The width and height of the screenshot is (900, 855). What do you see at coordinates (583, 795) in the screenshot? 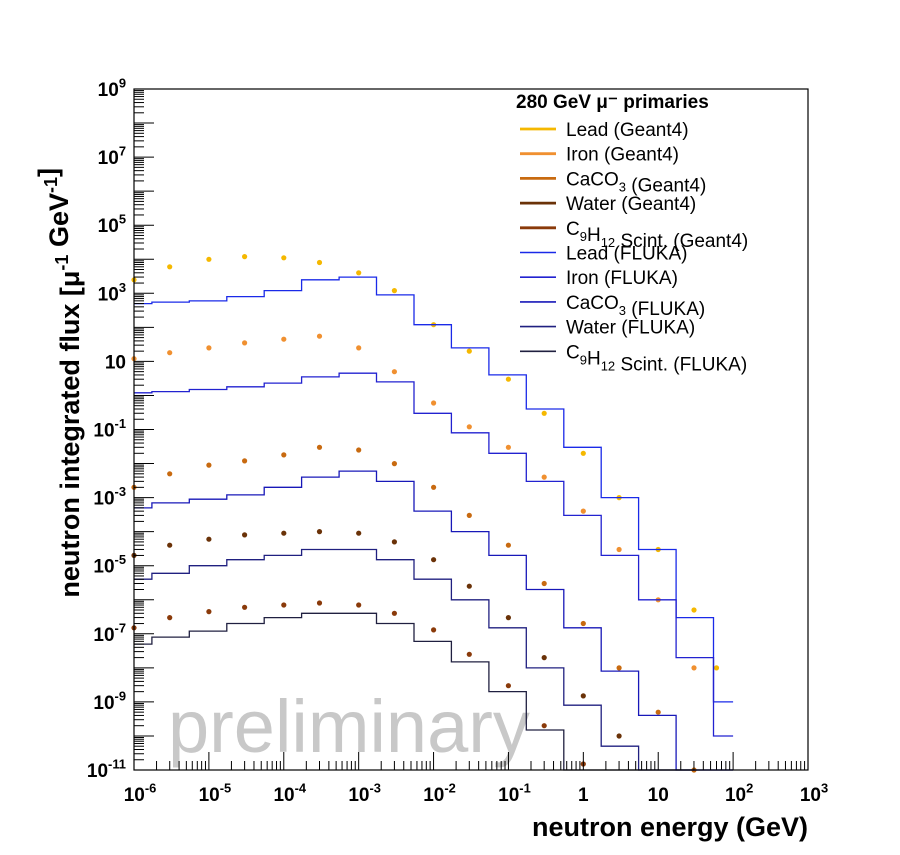
I see `tick-label: 1` at bounding box center [583, 795].